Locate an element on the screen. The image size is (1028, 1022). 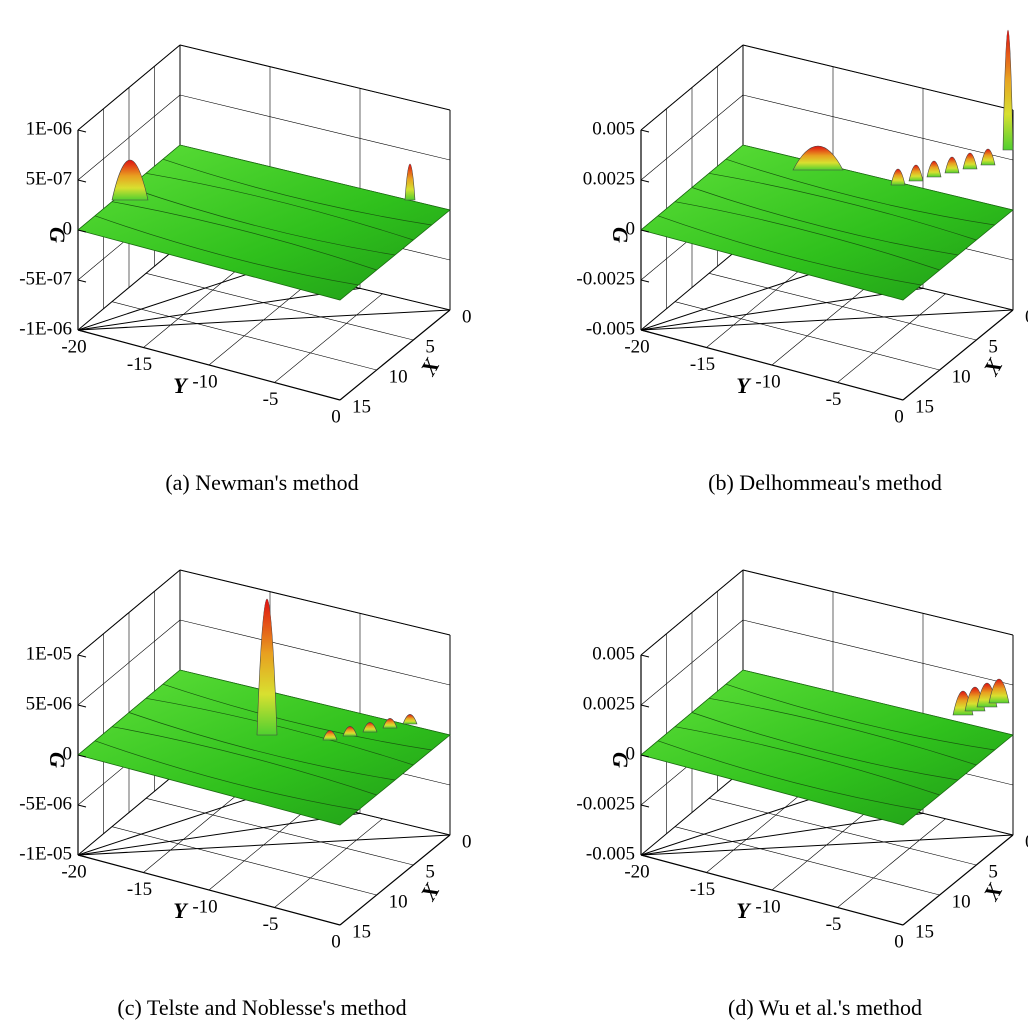
y-tick-label: -10 is located at coordinates (767, 906).